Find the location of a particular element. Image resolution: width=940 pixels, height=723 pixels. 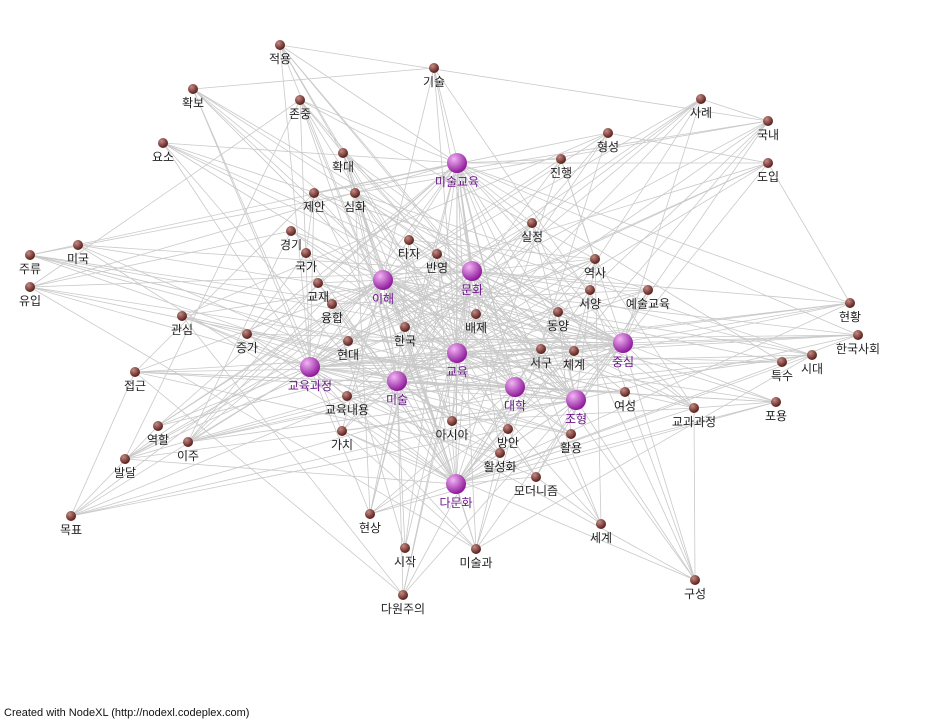

node-기술: 기술 is located at coordinates (434, 76).